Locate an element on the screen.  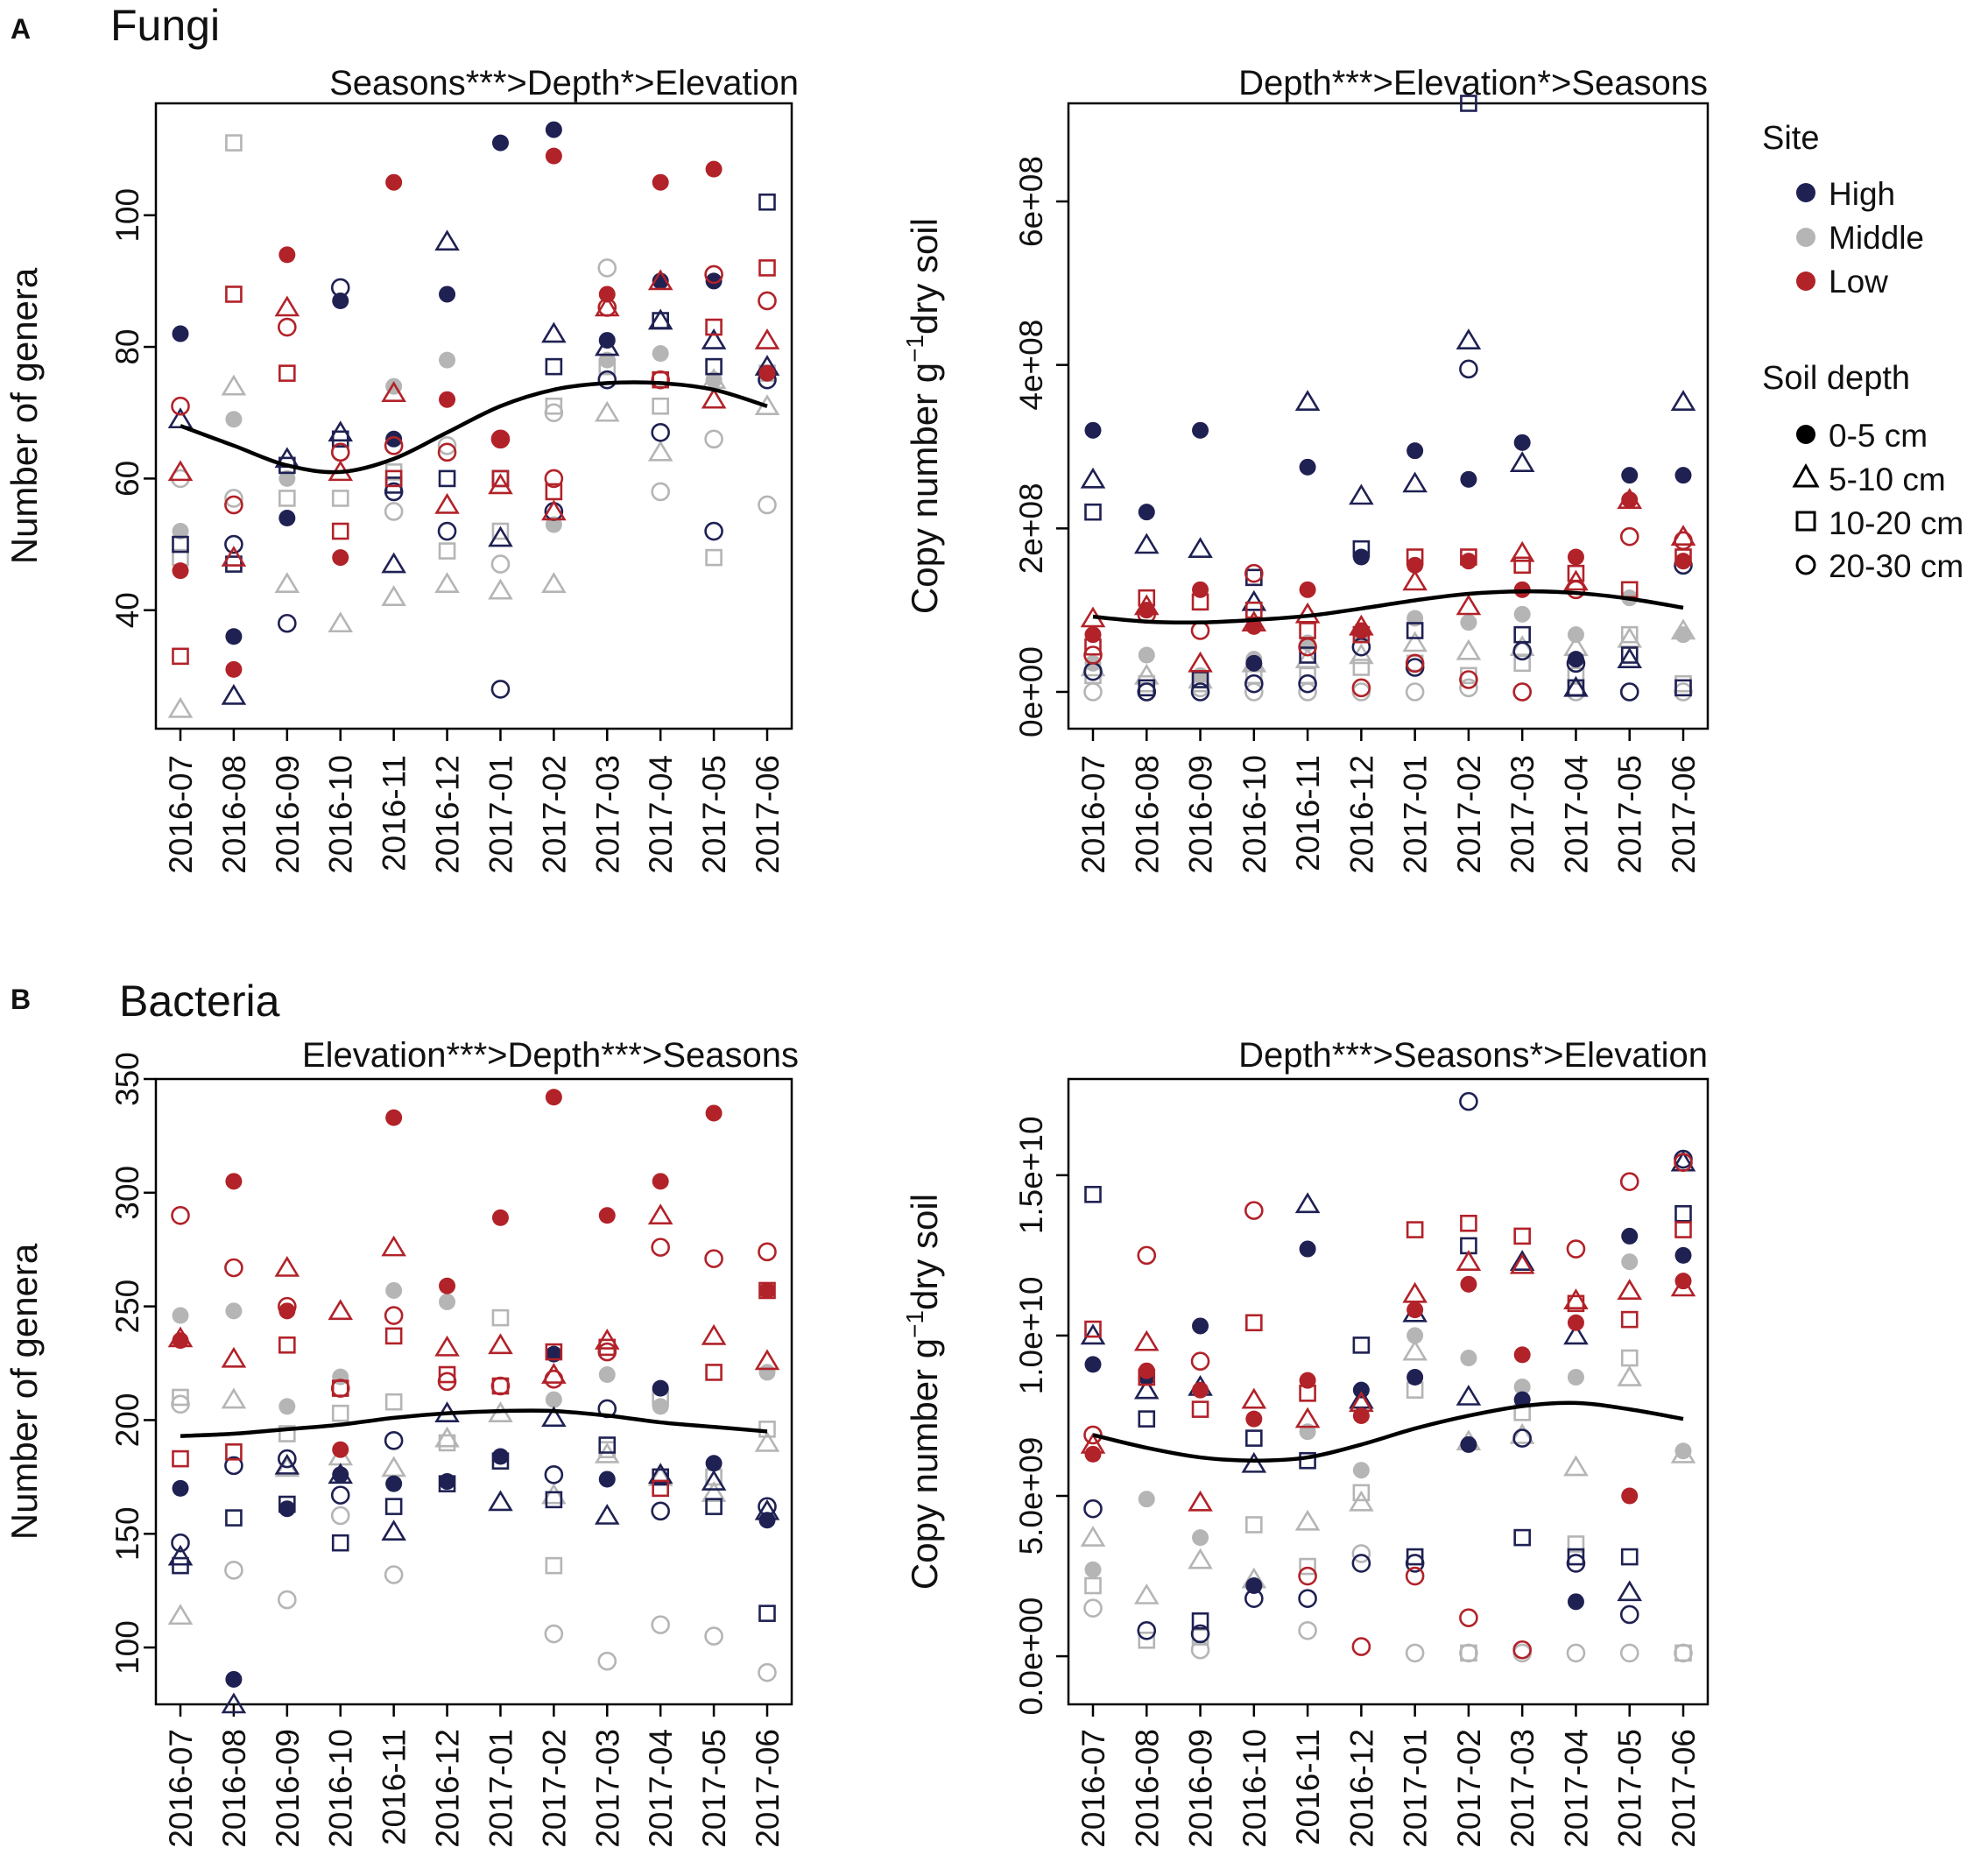
y-tick-label: 200 is located at coordinates (127, 1420).